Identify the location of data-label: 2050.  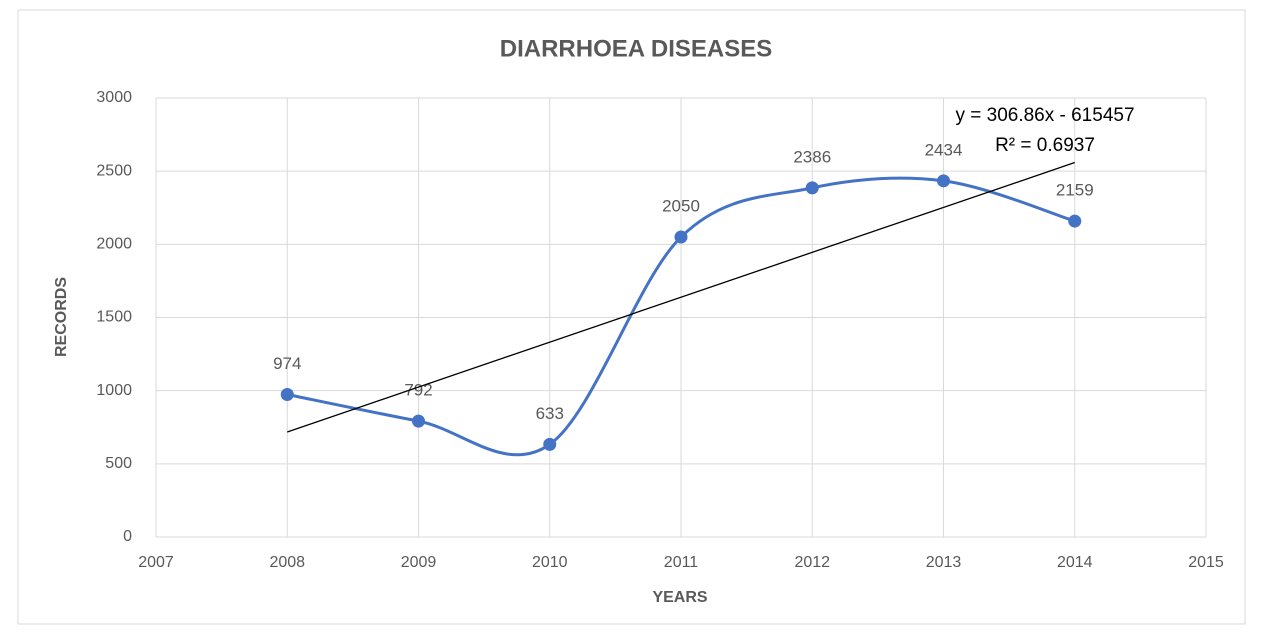
(681, 206).